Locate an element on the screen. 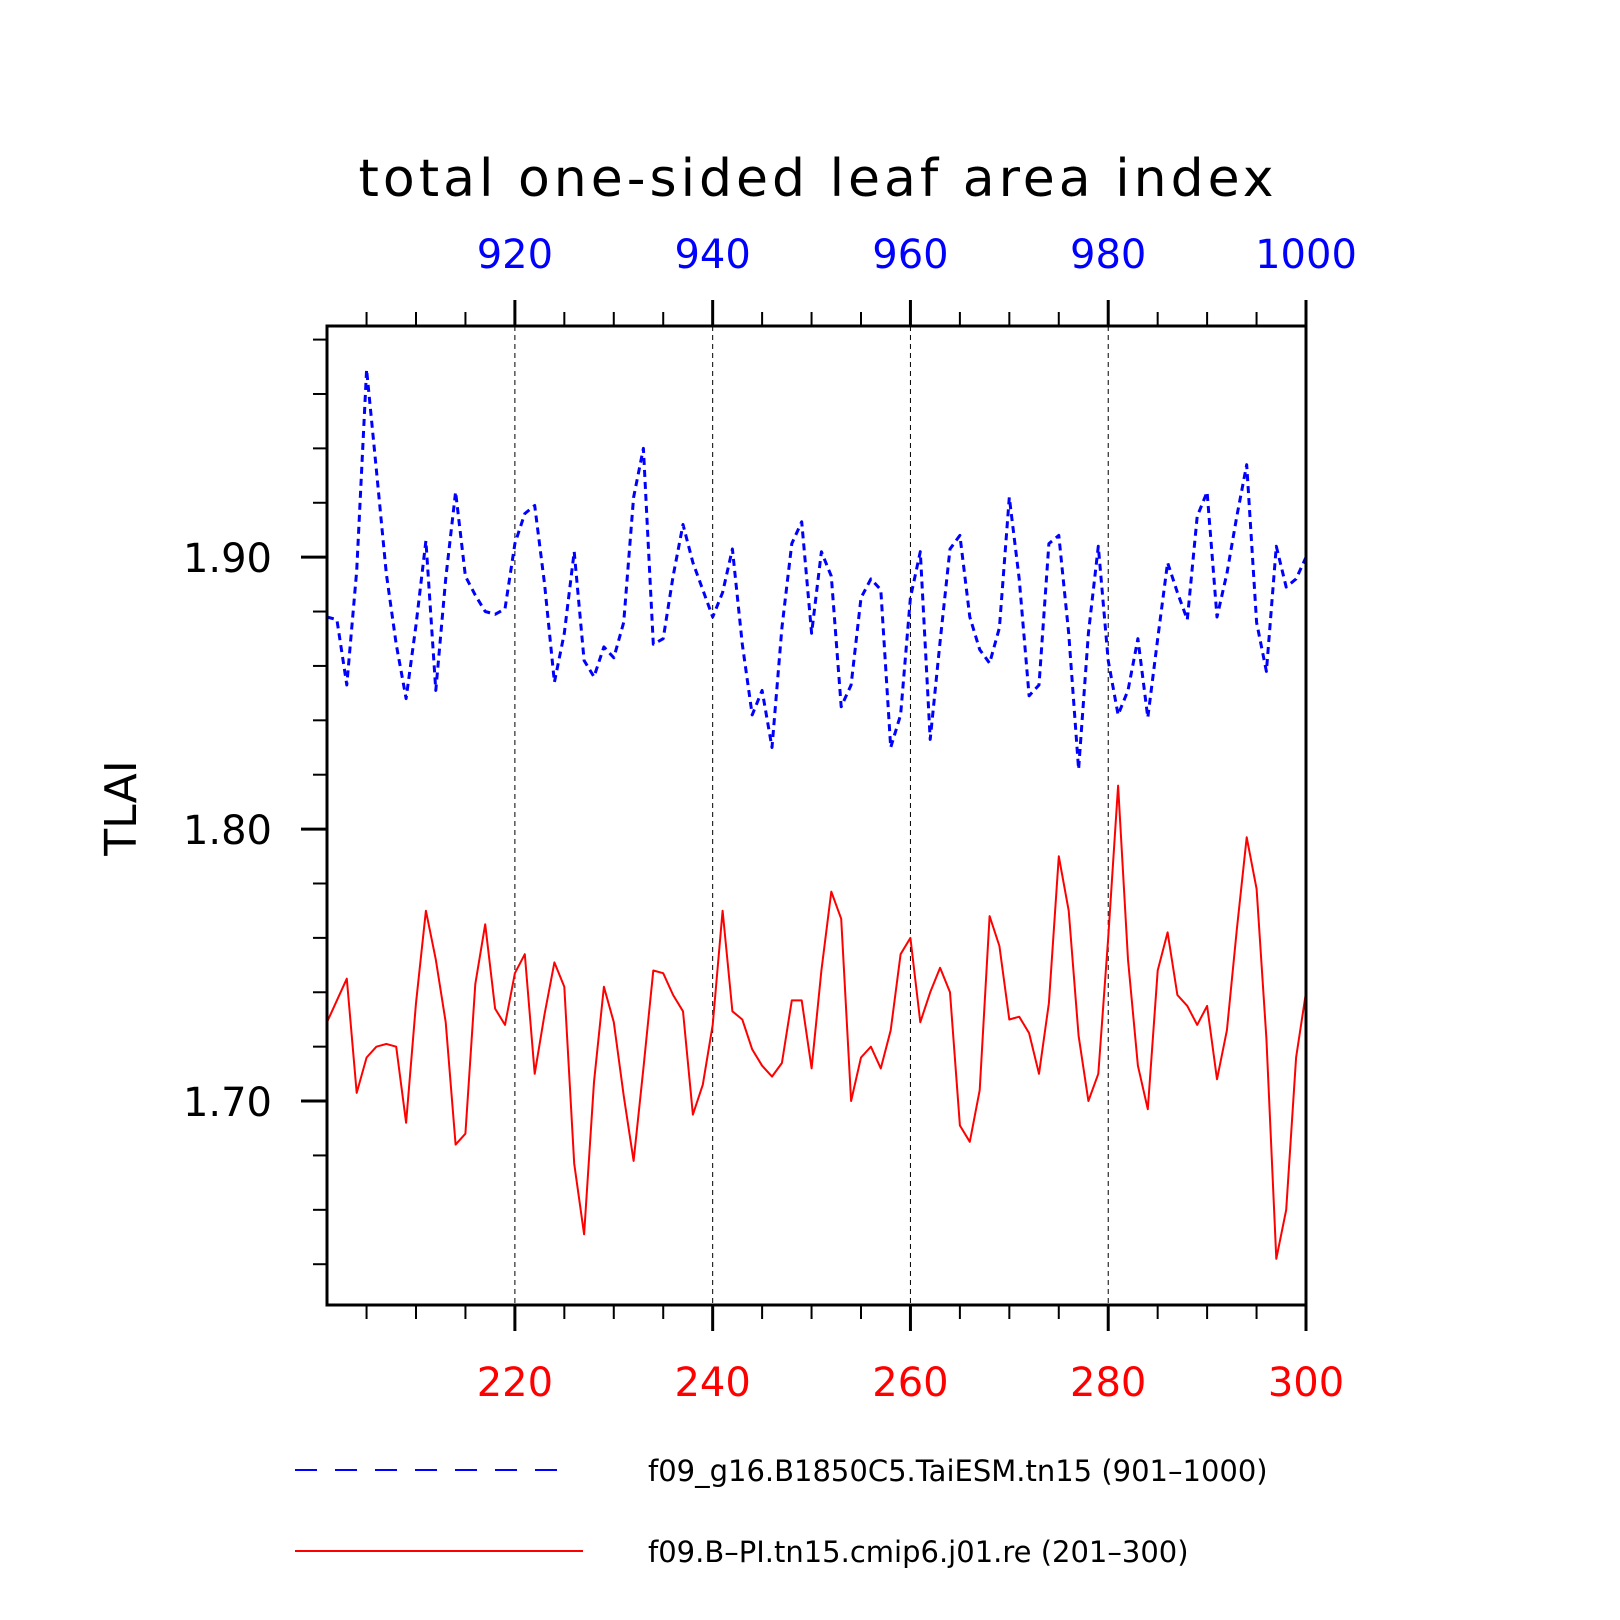 The image size is (1620, 1620). x-top-tick-label: 940 is located at coordinates (712, 255).